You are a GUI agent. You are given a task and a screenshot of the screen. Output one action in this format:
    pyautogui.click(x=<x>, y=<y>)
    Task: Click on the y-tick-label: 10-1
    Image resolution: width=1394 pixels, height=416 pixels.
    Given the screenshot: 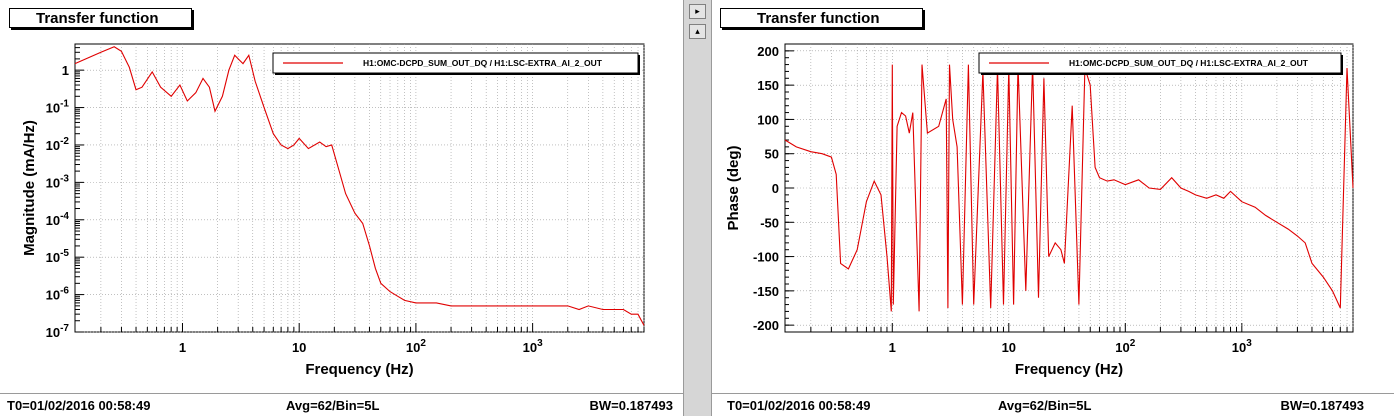 What is the action you would take?
    pyautogui.click(x=58, y=107)
    